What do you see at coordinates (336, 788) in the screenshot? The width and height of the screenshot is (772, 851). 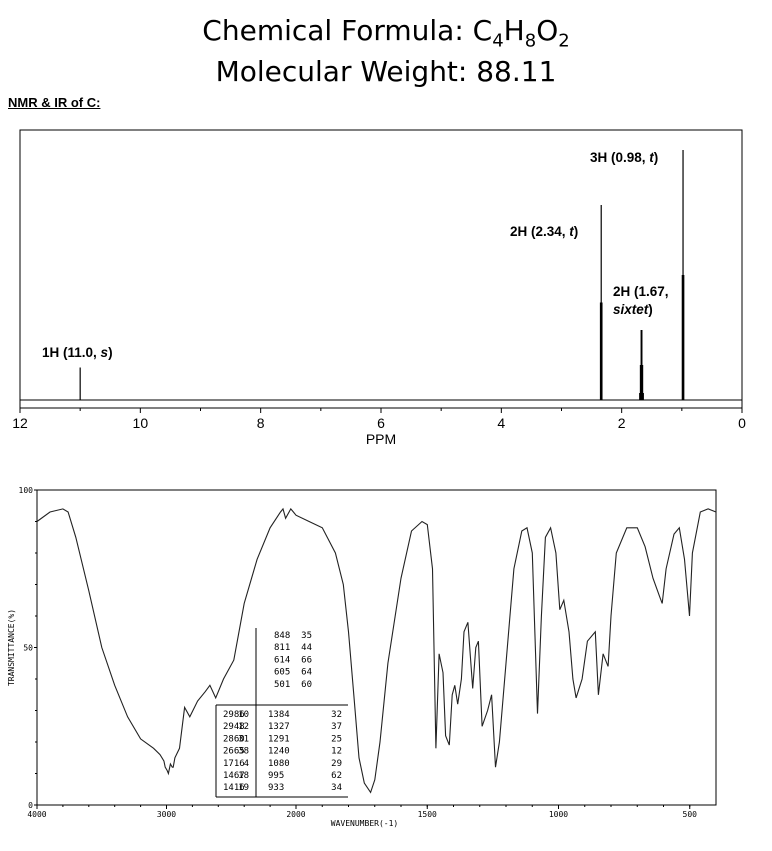 I see `ir-peak-table-cell: 34` at bounding box center [336, 788].